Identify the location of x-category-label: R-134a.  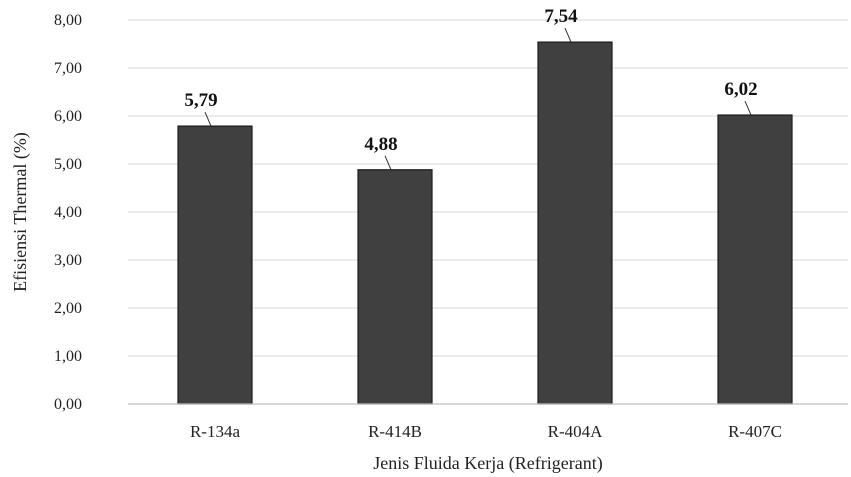
(215, 431).